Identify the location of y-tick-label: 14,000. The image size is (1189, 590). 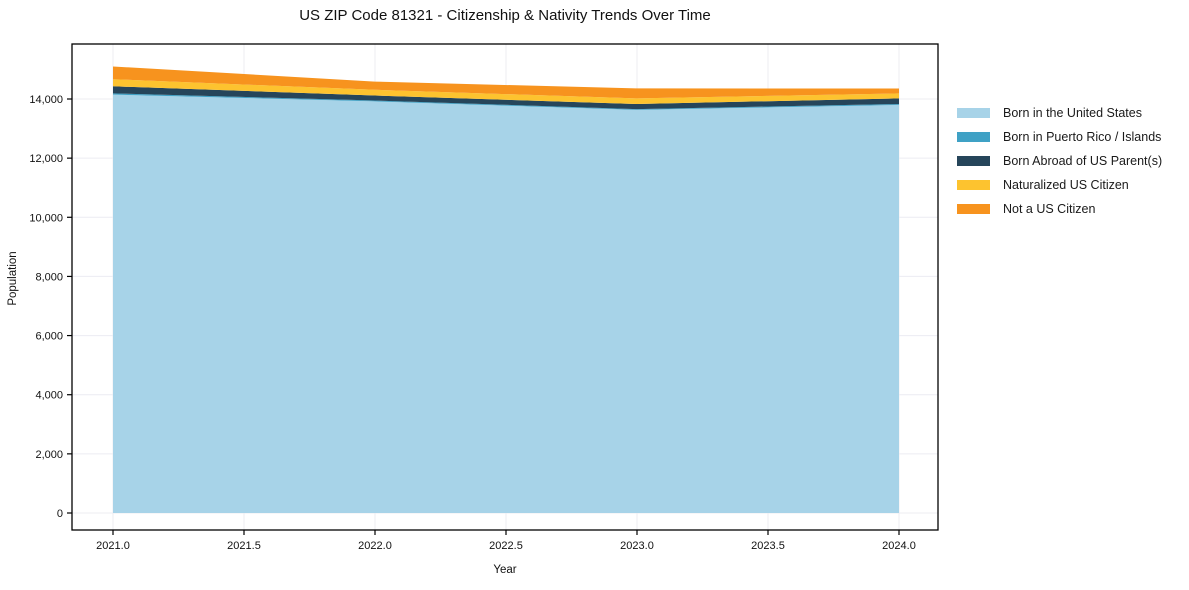
(46, 100).